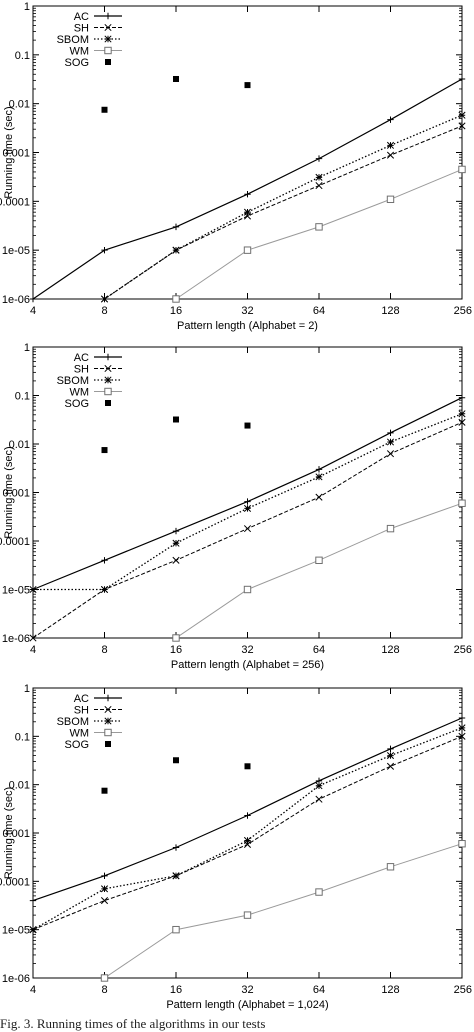  What do you see at coordinates (16, 834) in the screenshot?
I see `y-tick-label: 0.001` at bounding box center [16, 834].